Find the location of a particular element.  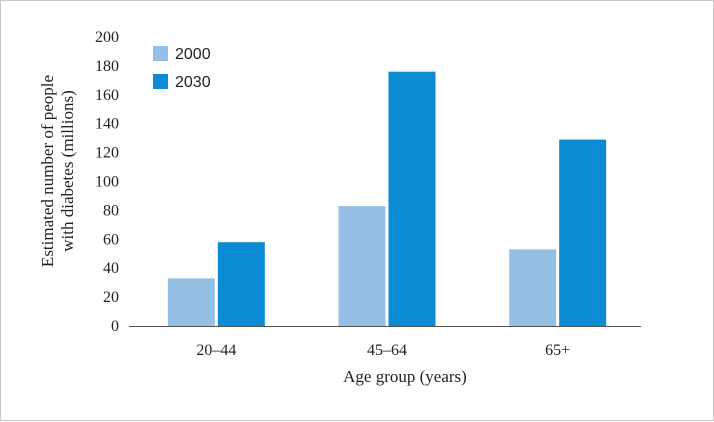

x-category-label: 45–64 is located at coordinates (387, 350).